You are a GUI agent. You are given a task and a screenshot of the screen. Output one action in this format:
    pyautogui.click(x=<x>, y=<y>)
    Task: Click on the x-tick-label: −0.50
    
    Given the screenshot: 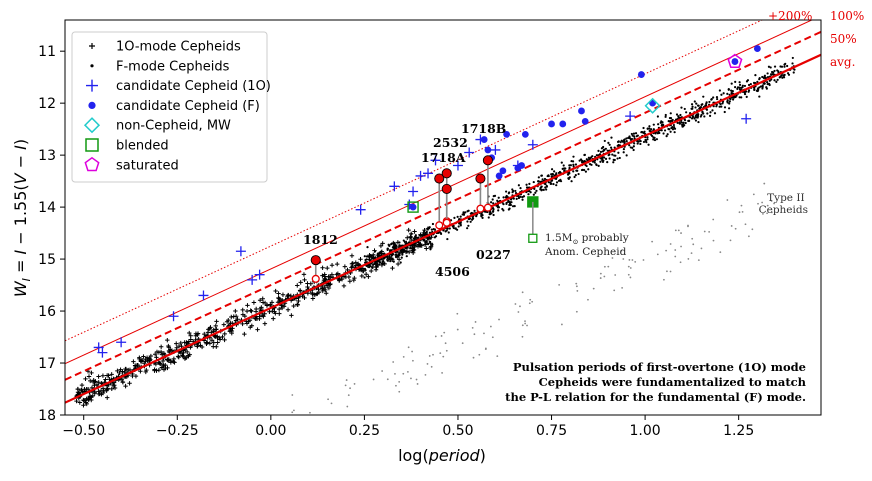 What is the action you would take?
    pyautogui.click(x=83, y=431)
    